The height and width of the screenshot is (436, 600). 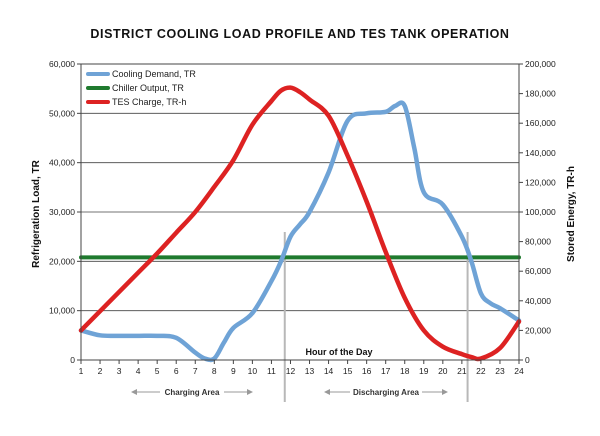 I want to click on x-axis-ticks: 1 2 3 4 5 6 7 8 9 10 11 12 13 14 15 16 17 18 19 20 21 22 23 24, so click(x=301, y=368).